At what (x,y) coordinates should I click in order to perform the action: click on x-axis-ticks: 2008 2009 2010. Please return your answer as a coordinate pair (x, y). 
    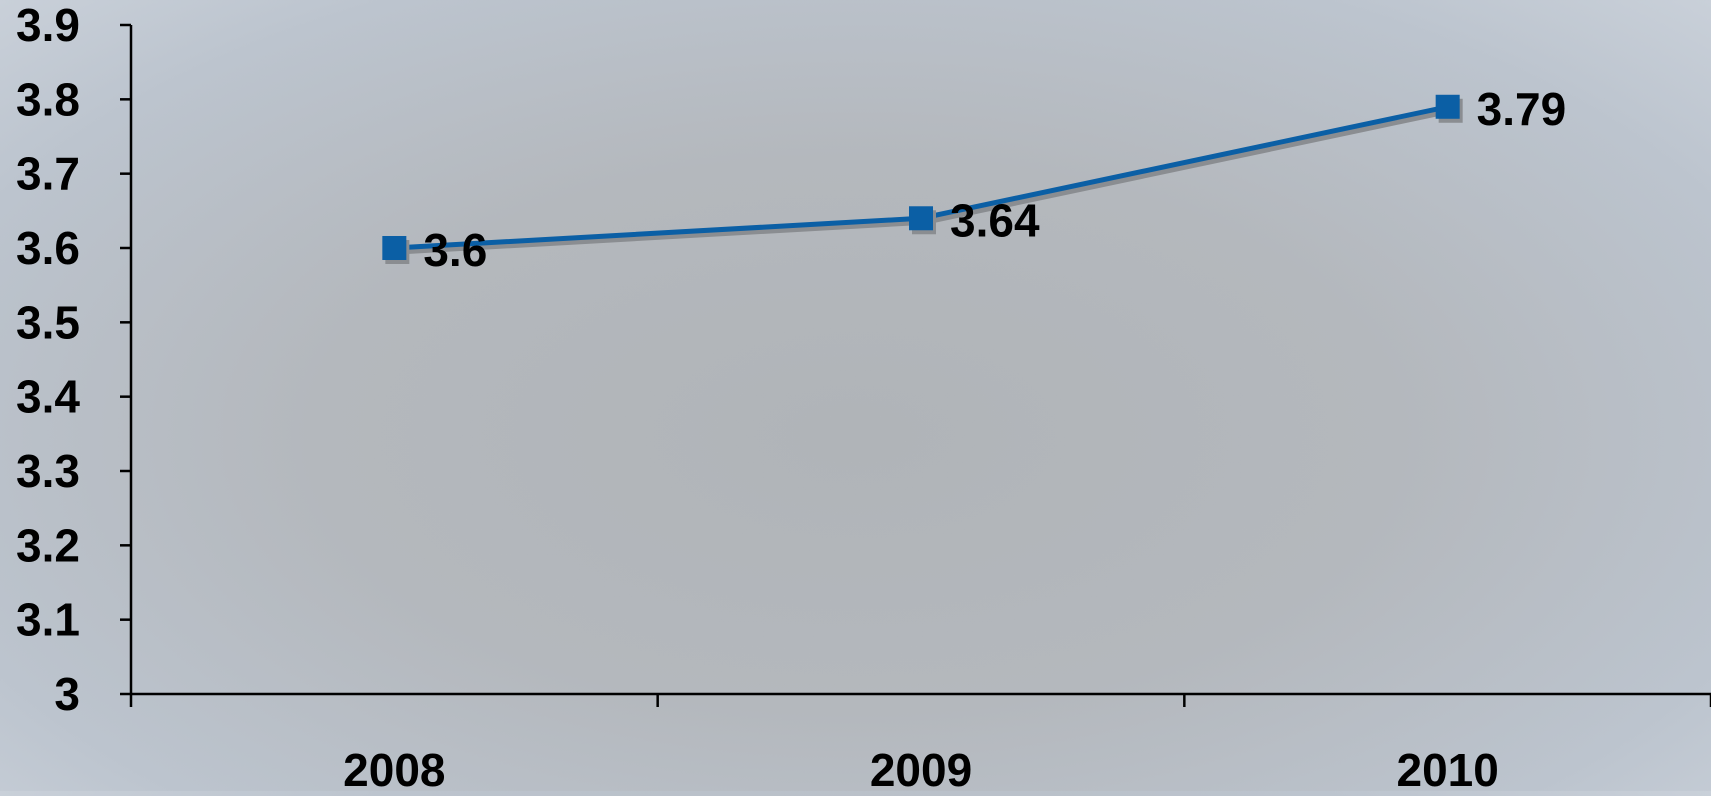
    Looking at the image, I should click on (920, 745).